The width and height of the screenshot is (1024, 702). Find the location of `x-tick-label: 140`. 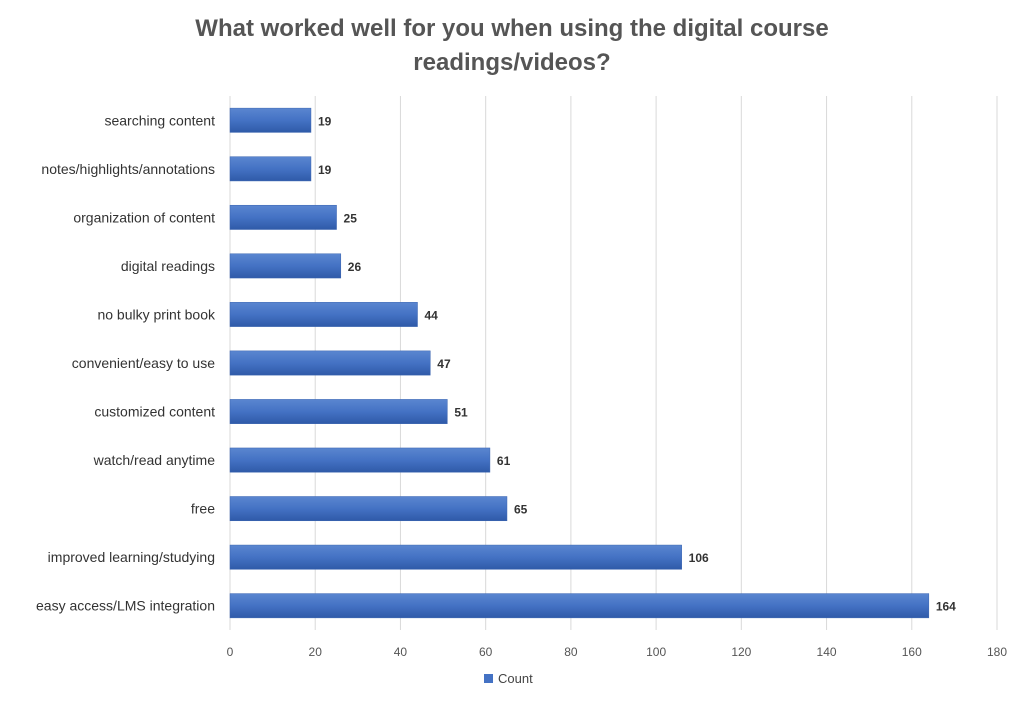

x-tick-label: 140 is located at coordinates (827, 652).